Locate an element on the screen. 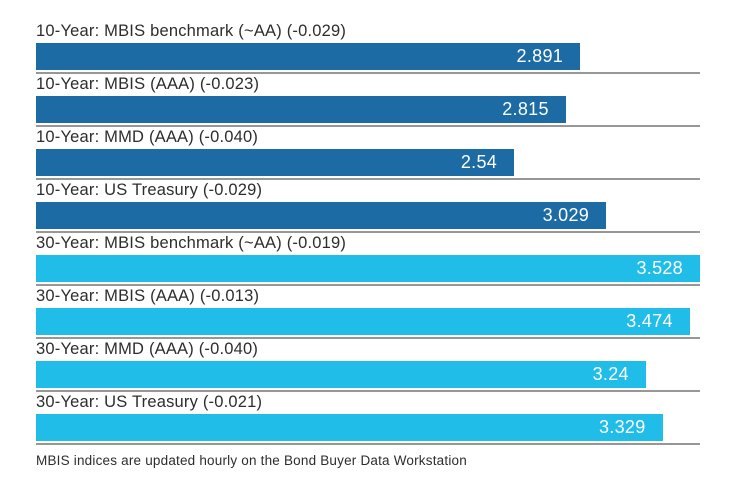  chart-row: 30-Year: MMD (AAA) (-0.040) 3.24 is located at coordinates (368, 365).